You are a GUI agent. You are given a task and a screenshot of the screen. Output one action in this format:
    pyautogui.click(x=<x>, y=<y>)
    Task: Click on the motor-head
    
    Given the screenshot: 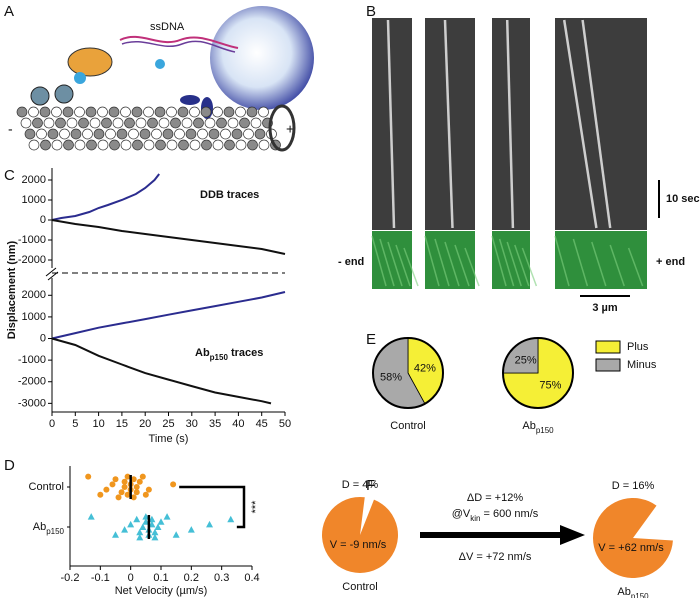 What is the action you would take?
    pyautogui.click(x=40, y=96)
    